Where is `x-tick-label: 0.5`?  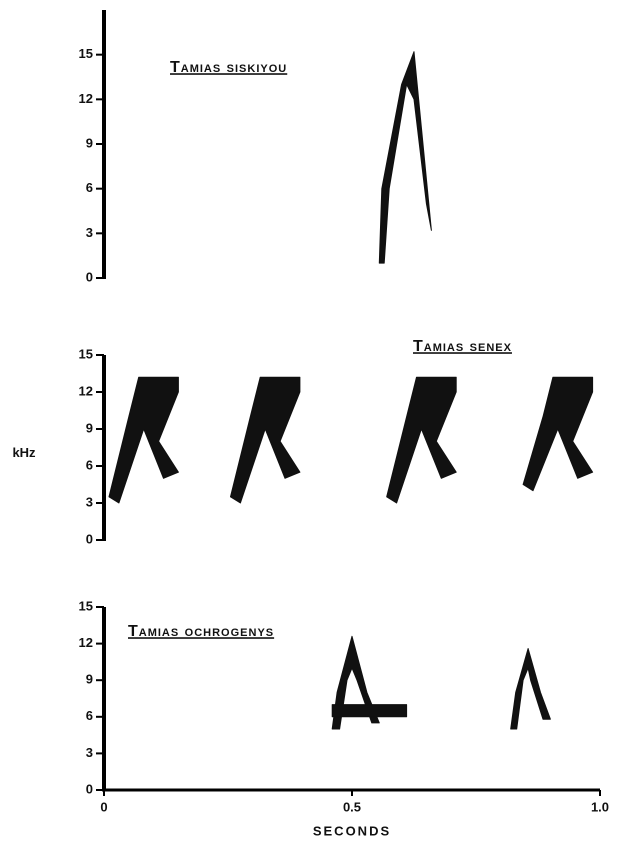 x-tick-label: 0.5 is located at coordinates (352, 806).